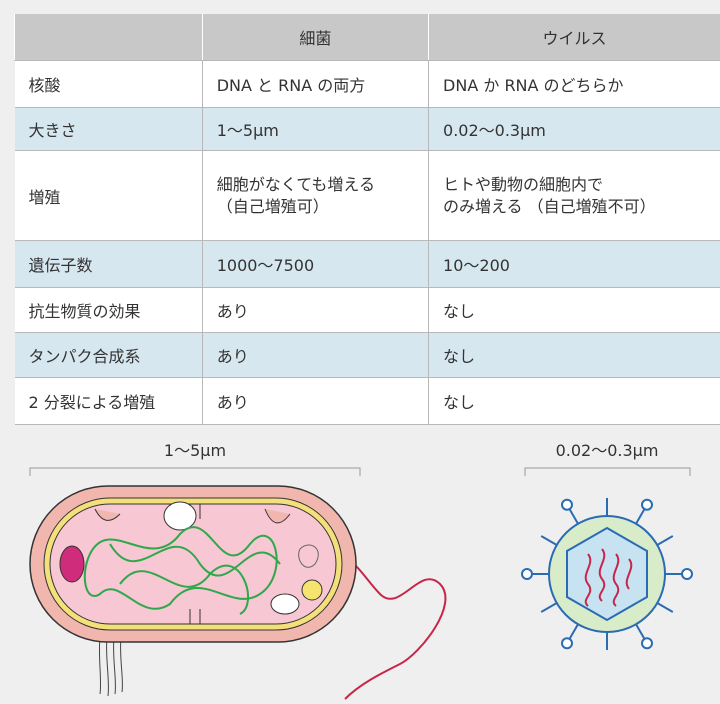  I want to click on table-cell: 1000〜7500, so click(315, 264).